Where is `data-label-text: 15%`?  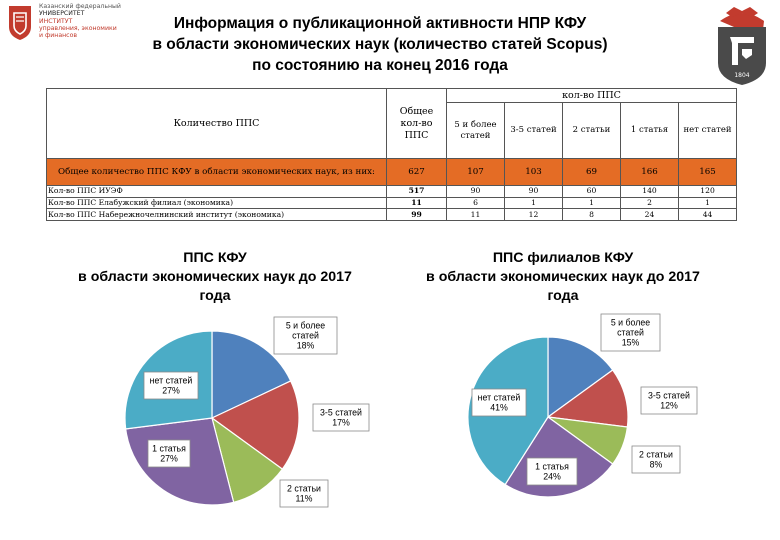 data-label-text: 15% is located at coordinates (631, 343).